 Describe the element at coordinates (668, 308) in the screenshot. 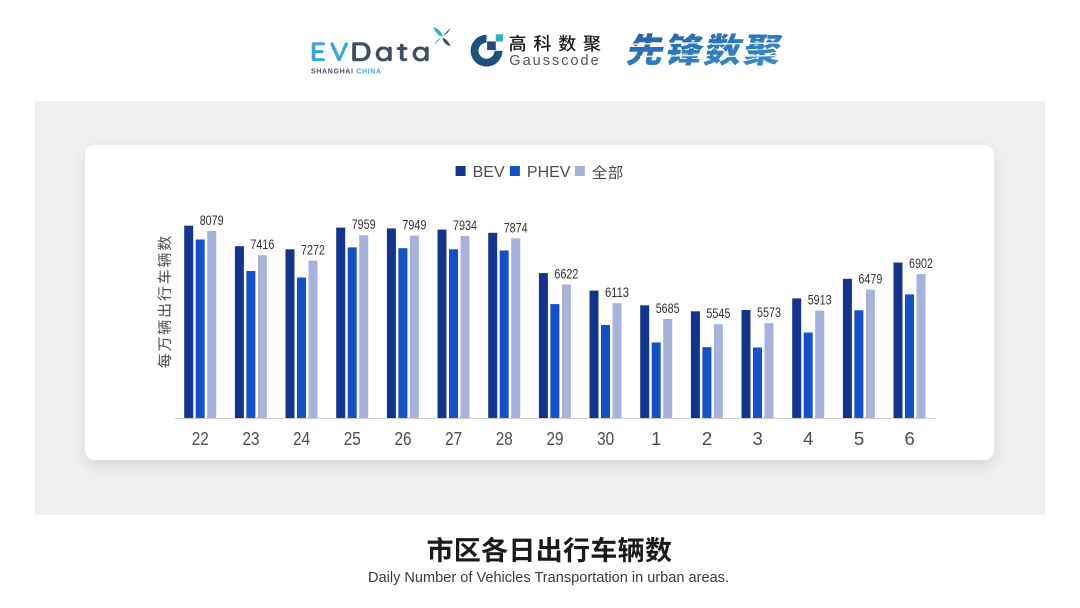

I see `svg-text: 5685` at that location.